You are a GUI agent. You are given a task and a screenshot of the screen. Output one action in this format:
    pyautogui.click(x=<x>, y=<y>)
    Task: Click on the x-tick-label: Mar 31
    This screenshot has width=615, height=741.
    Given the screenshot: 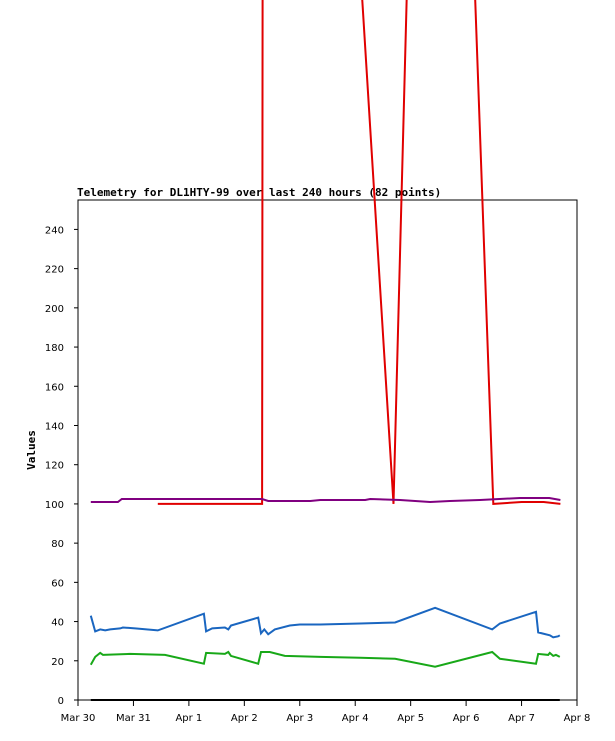 What is the action you would take?
    pyautogui.click(x=133, y=718)
    